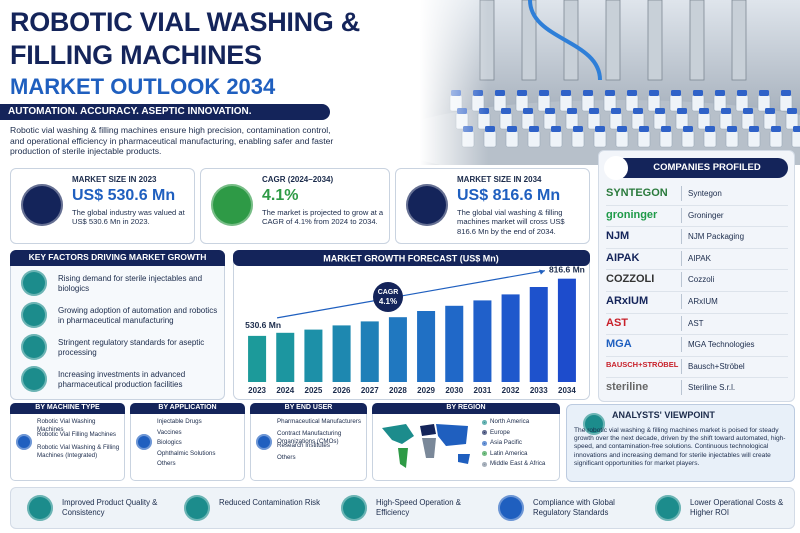 The height and width of the screenshot is (533, 800). What do you see at coordinates (539, 390) in the screenshot?
I see `x-tick-label: 2033` at bounding box center [539, 390].